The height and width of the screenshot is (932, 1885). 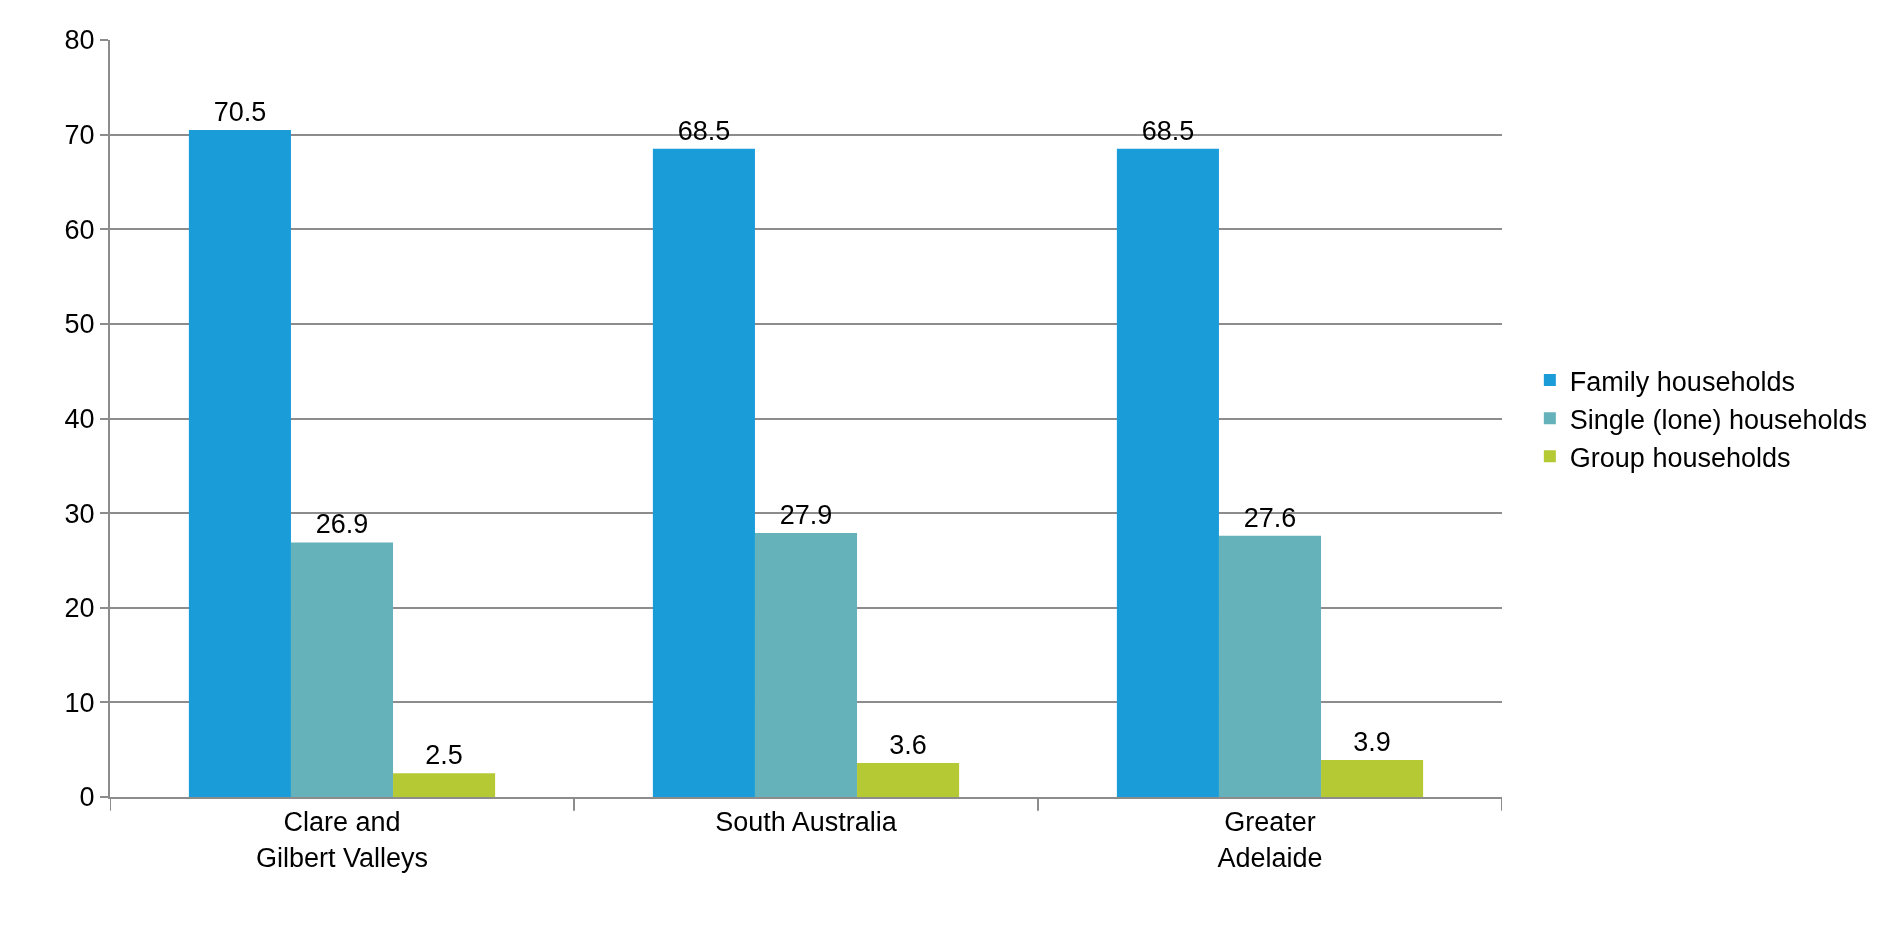 What do you see at coordinates (1718, 419) in the screenshot?
I see `legend-label: Single (lone) households` at bounding box center [1718, 419].